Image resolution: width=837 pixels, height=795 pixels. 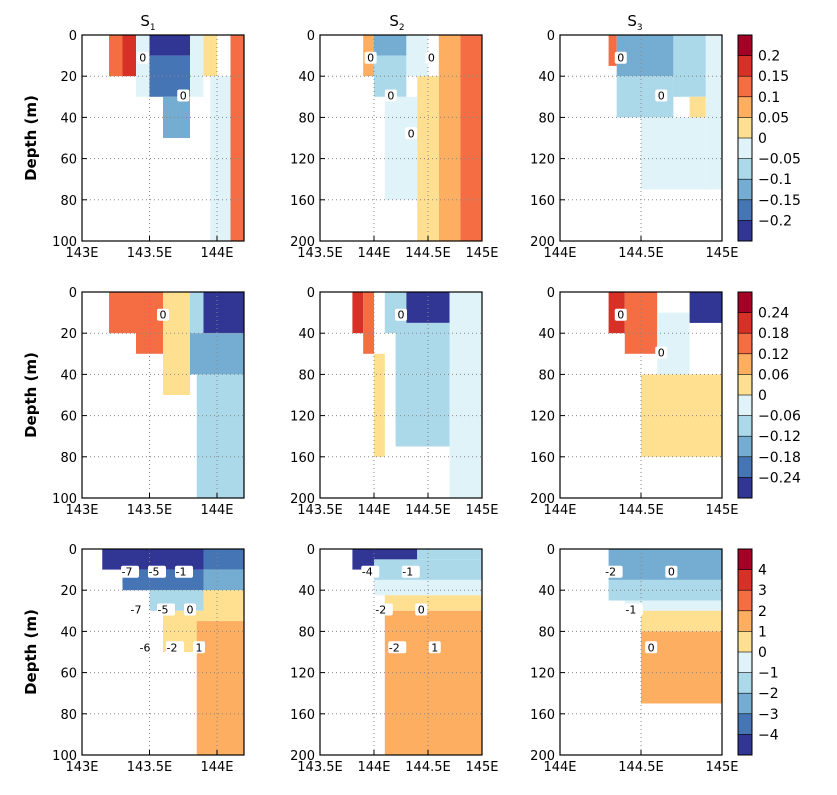 I want to click on colorbar-label: 2, so click(x=762, y=612).